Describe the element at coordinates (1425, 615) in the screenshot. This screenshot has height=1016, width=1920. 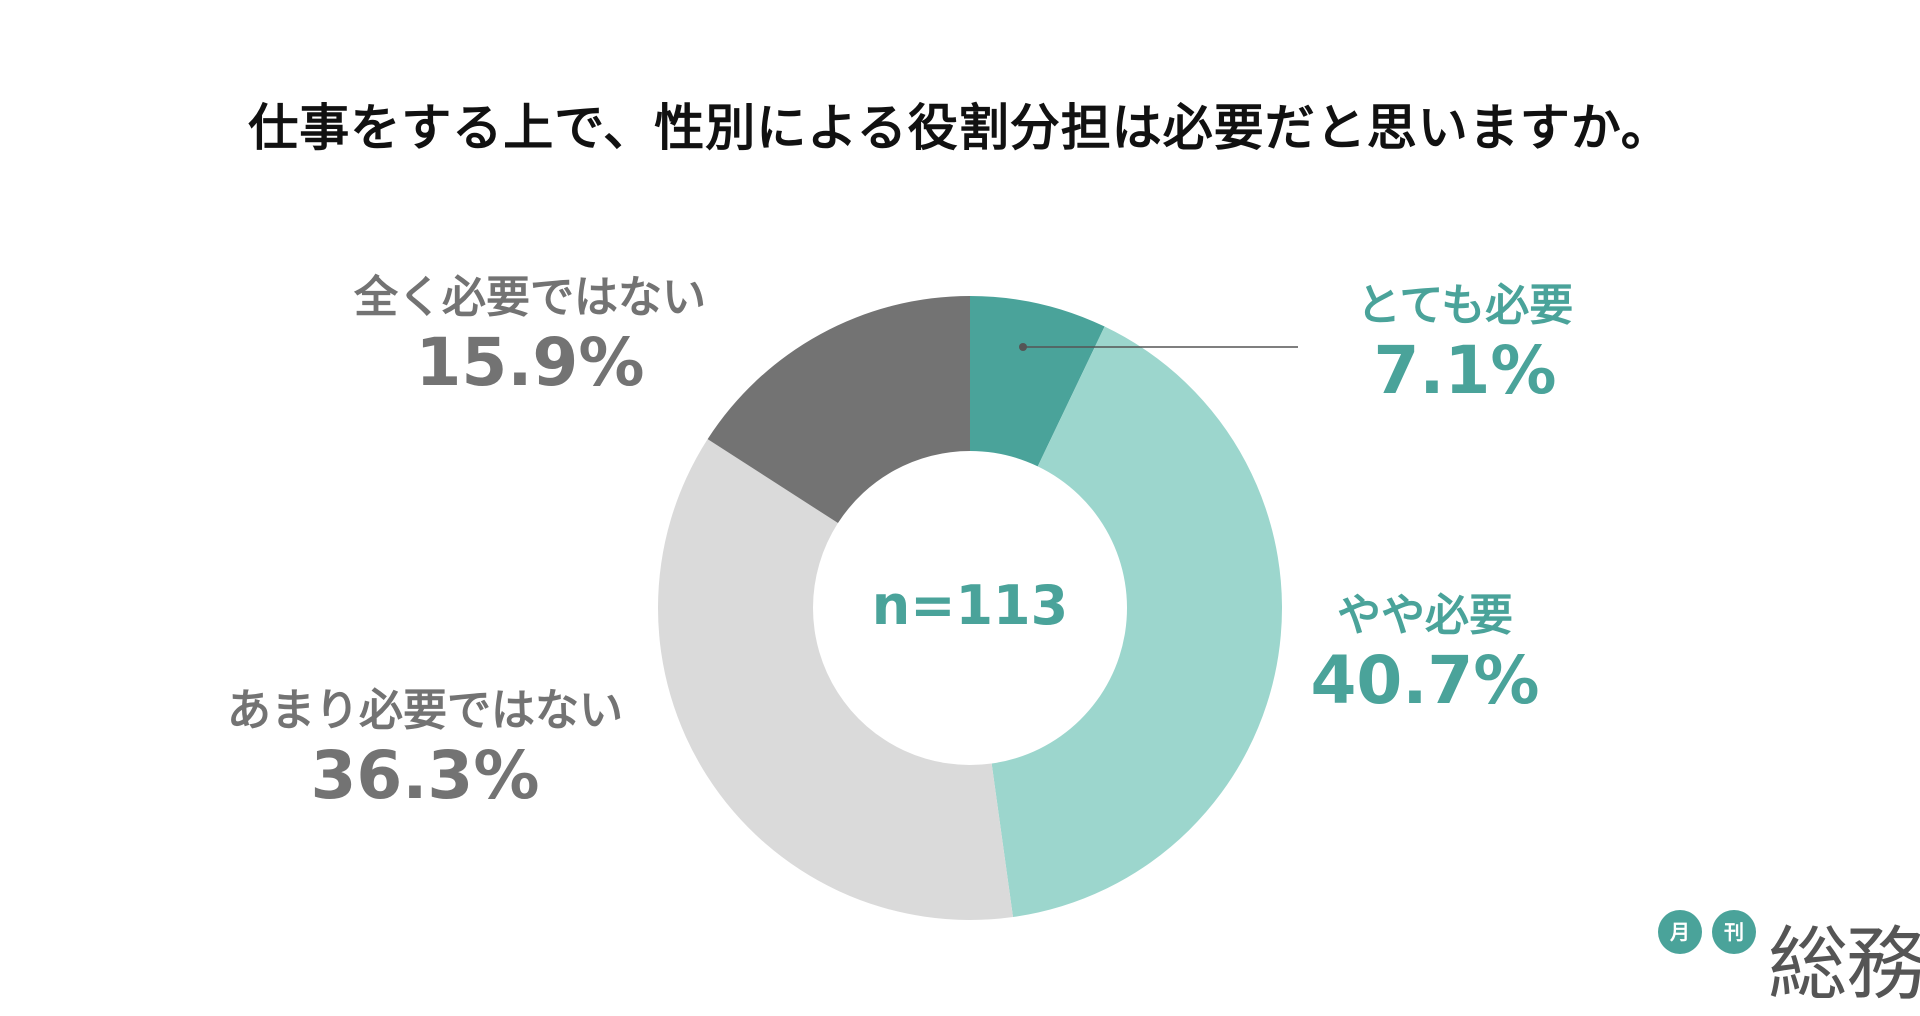
I see `slice-1-name: やや必要` at that location.